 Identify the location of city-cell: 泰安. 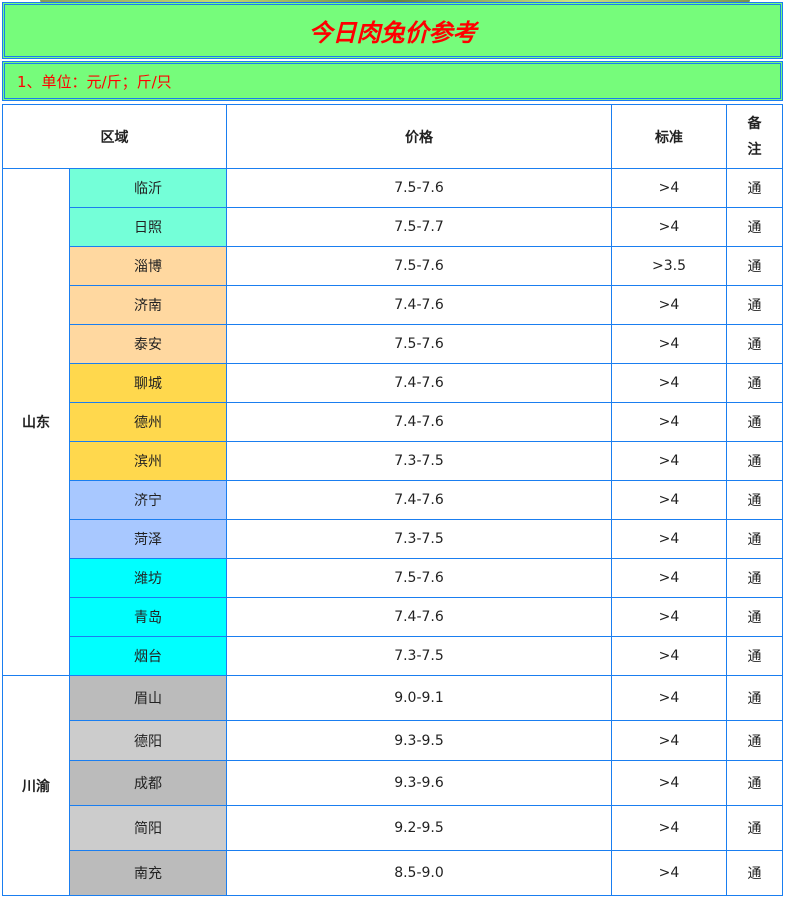
(148, 344).